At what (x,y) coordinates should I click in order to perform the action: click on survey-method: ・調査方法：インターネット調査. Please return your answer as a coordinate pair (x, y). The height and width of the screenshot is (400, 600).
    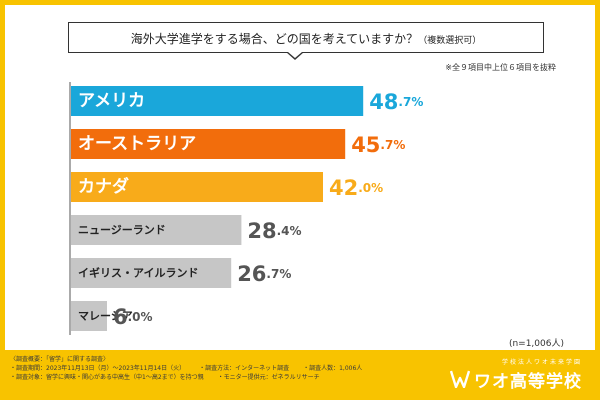
    Looking at the image, I should click on (244, 368).